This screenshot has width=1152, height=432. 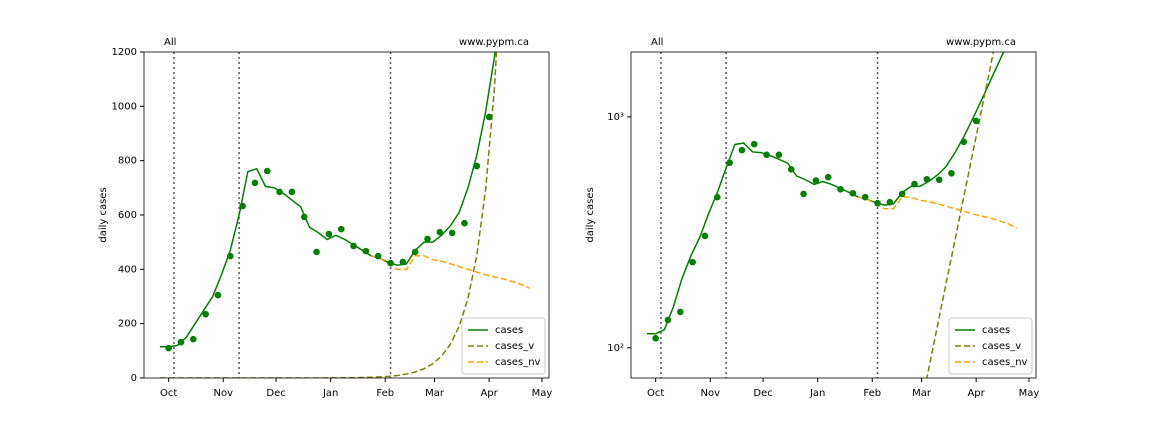 I want to click on y-tick-label: 10², so click(x=615, y=348).